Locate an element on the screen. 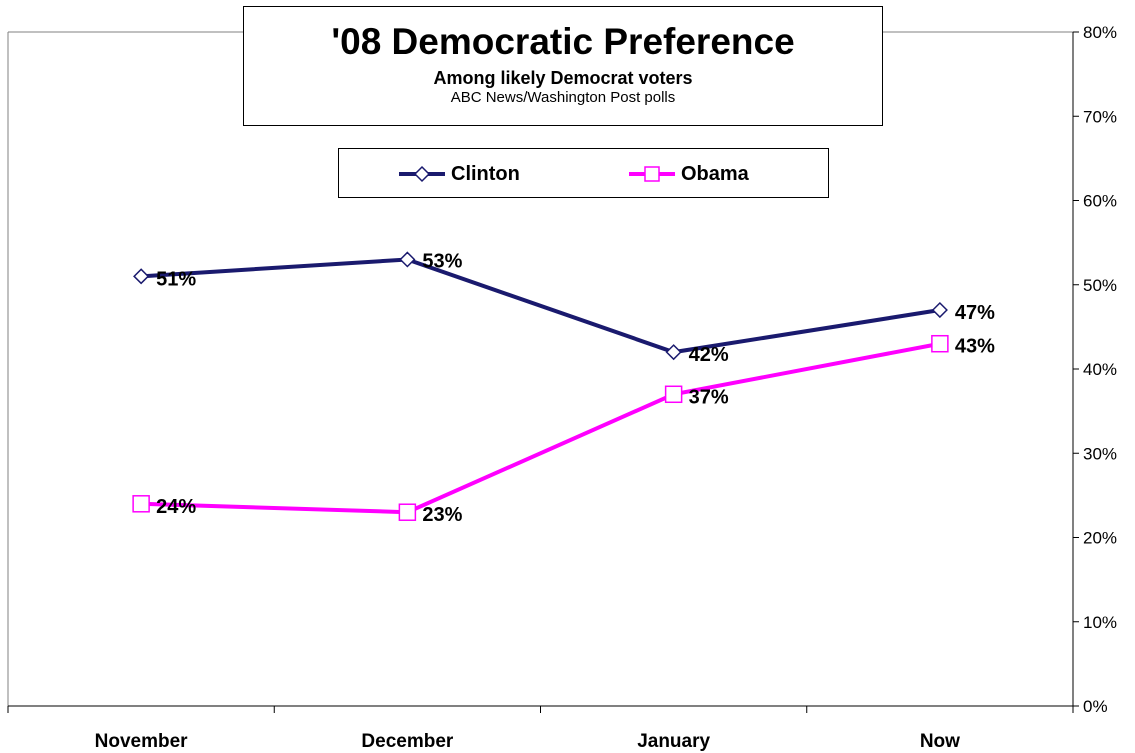  y-tick-label: 60% is located at coordinates (1100, 201).